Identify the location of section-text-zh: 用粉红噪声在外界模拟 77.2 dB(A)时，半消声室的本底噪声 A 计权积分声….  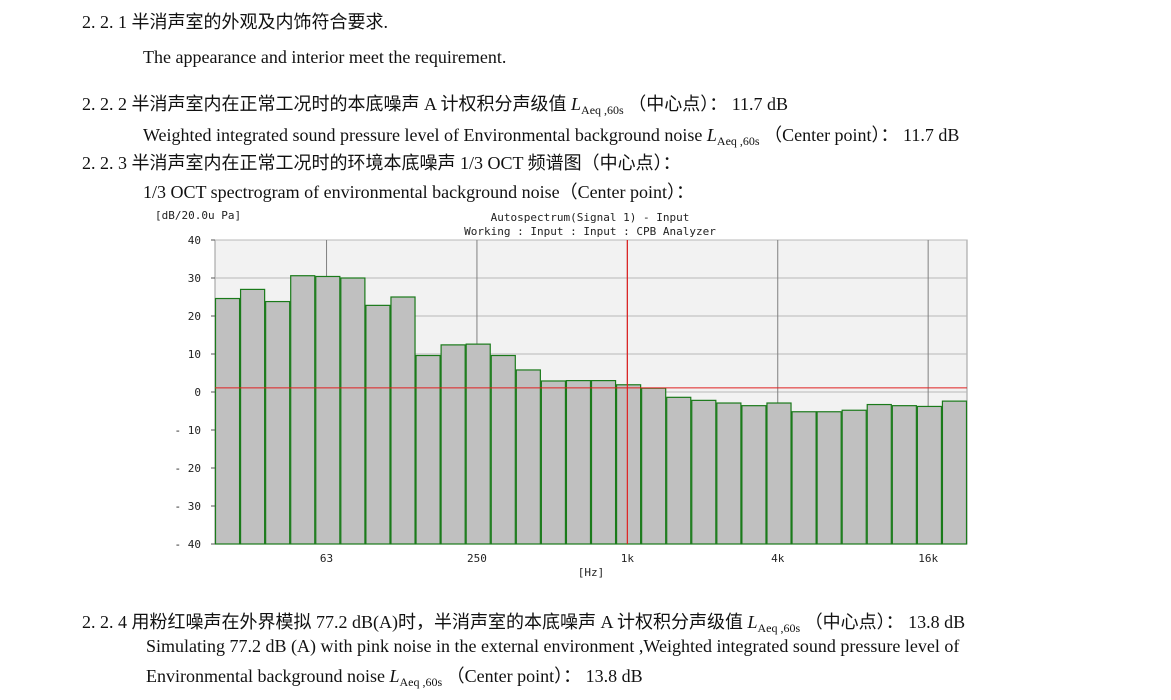
(439, 622).